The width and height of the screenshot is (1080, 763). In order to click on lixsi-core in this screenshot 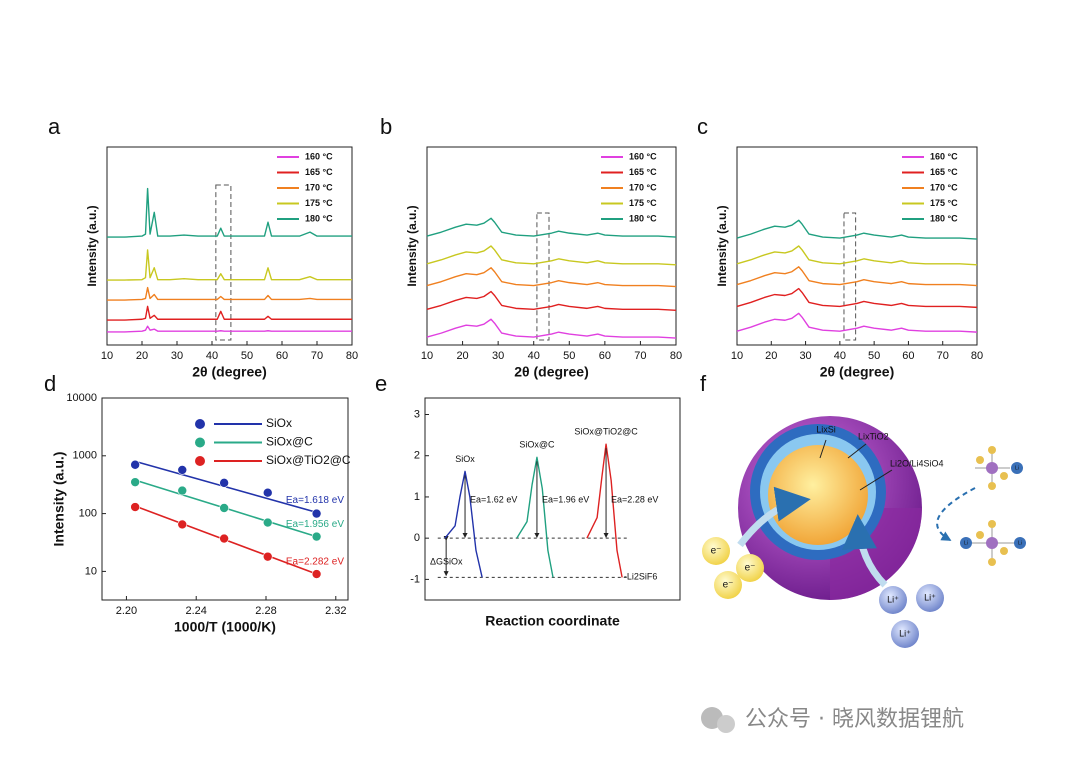, I will do `click(818, 495)`.